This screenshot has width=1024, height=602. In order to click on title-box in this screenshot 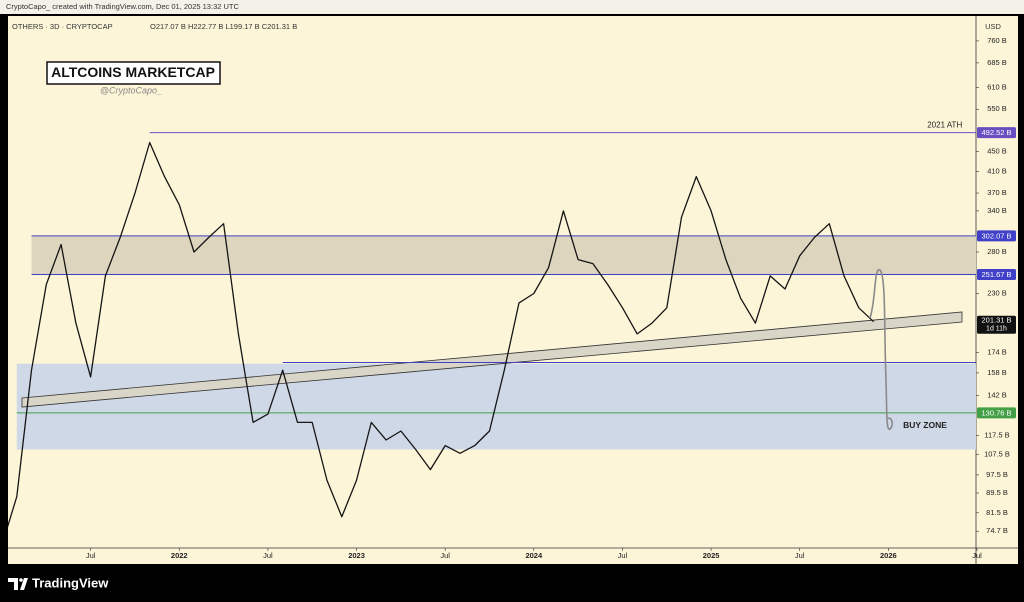, I will do `click(133, 73)`.